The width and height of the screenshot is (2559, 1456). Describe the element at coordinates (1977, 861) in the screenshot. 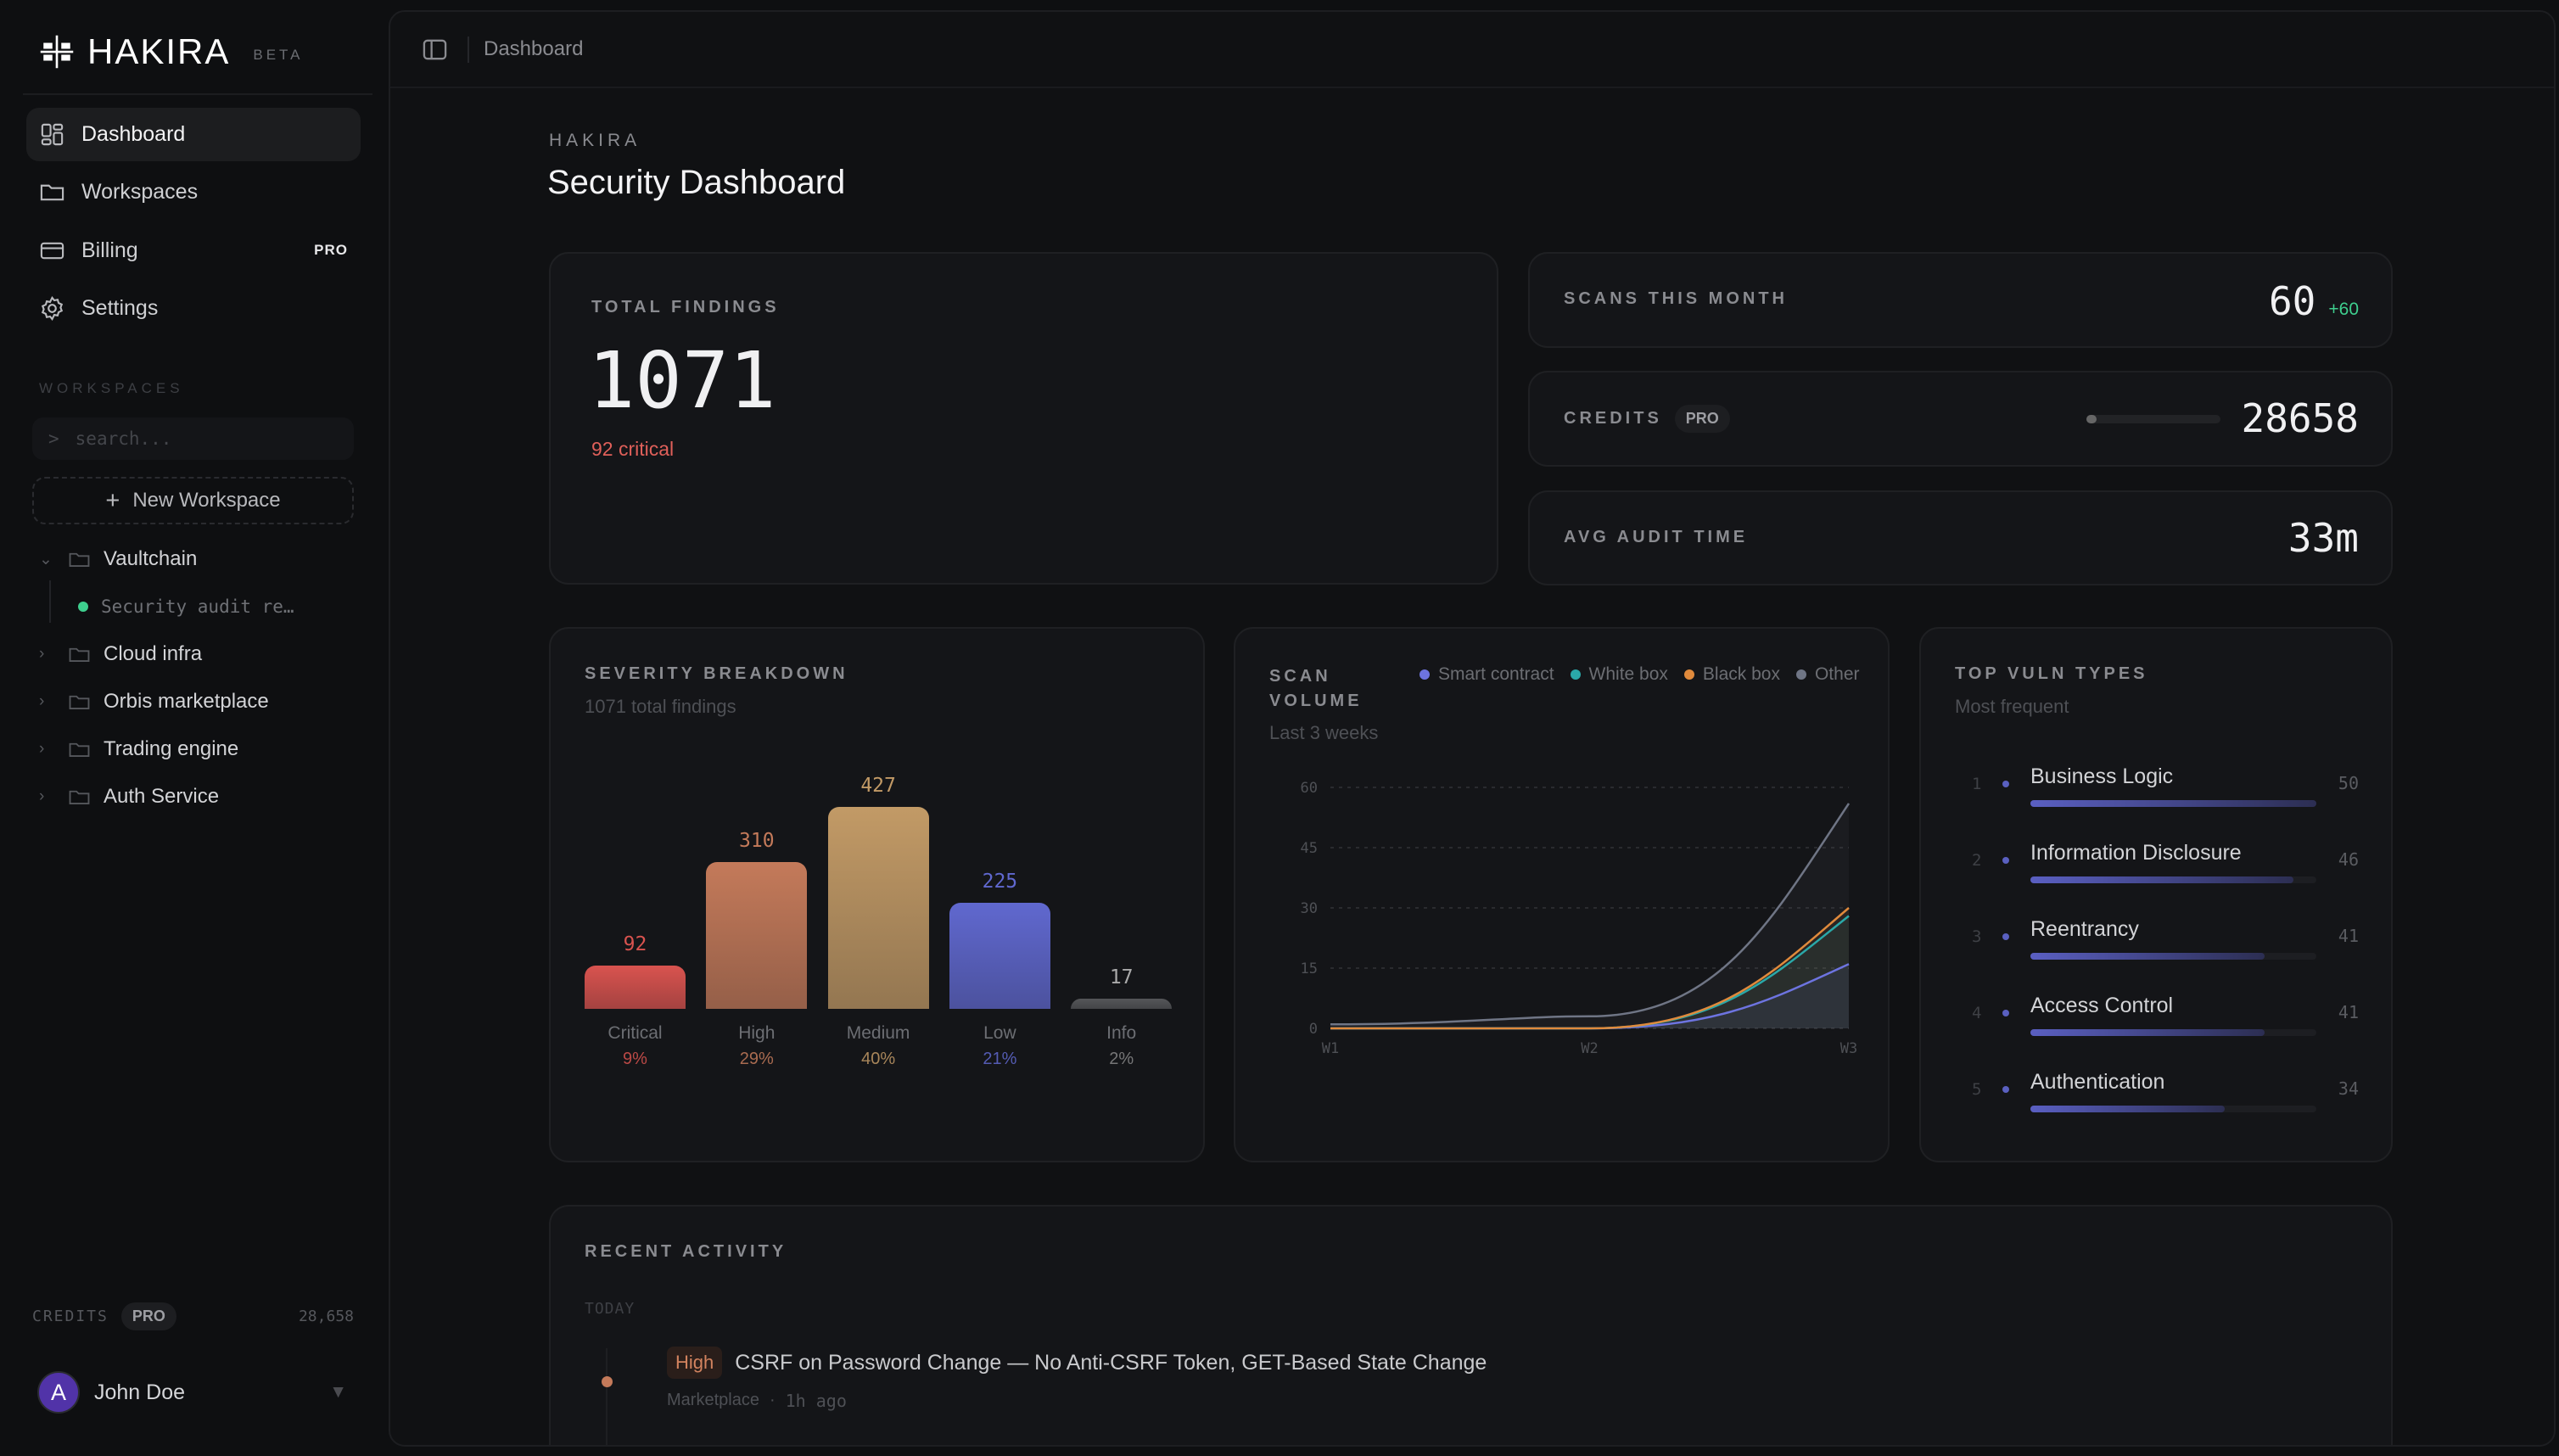

I see `rank-label: 2` at that location.